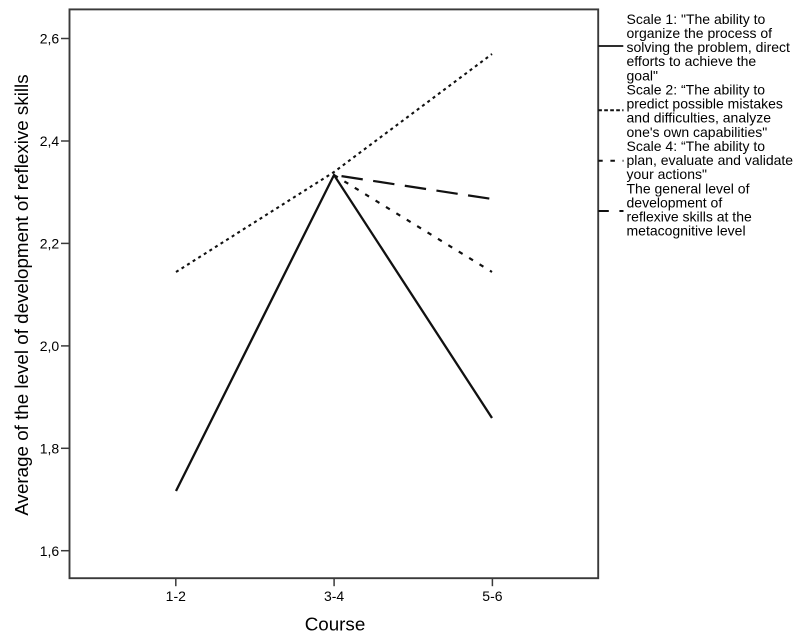 Image resolution: width=801 pixels, height=635 pixels. I want to click on svg-text: plan, evaluate and validate, so click(710, 160).